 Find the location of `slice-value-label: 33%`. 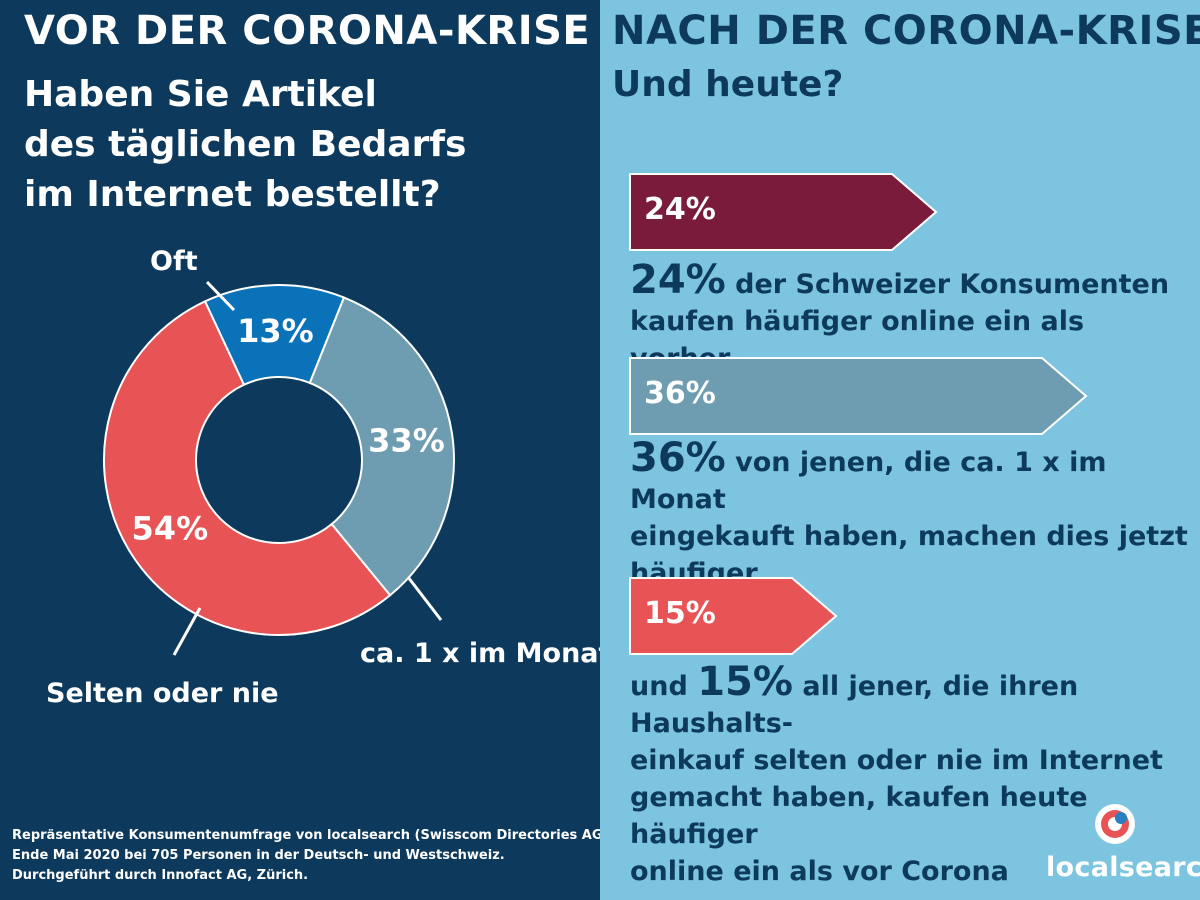

slice-value-label: 33% is located at coordinates (406, 440).